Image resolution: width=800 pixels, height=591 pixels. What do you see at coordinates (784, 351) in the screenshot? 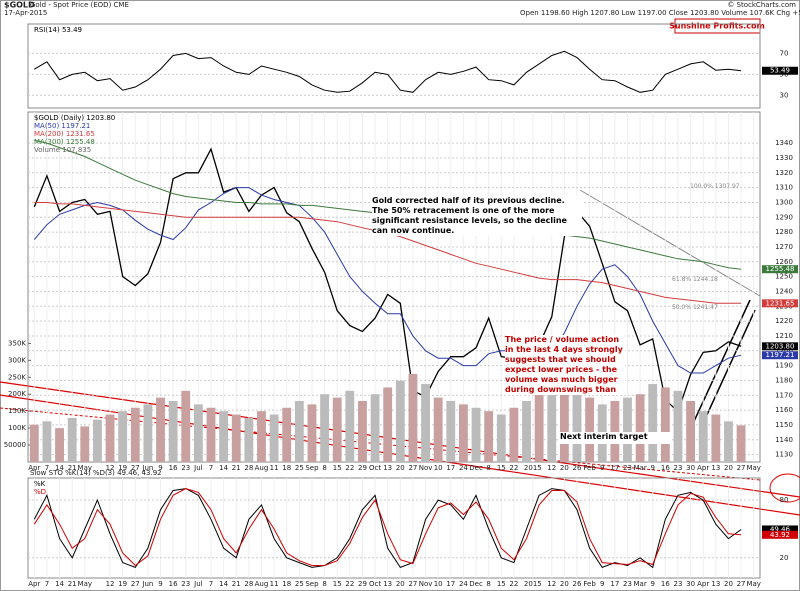
I see `y-tick-label: 1200` at bounding box center [784, 351].